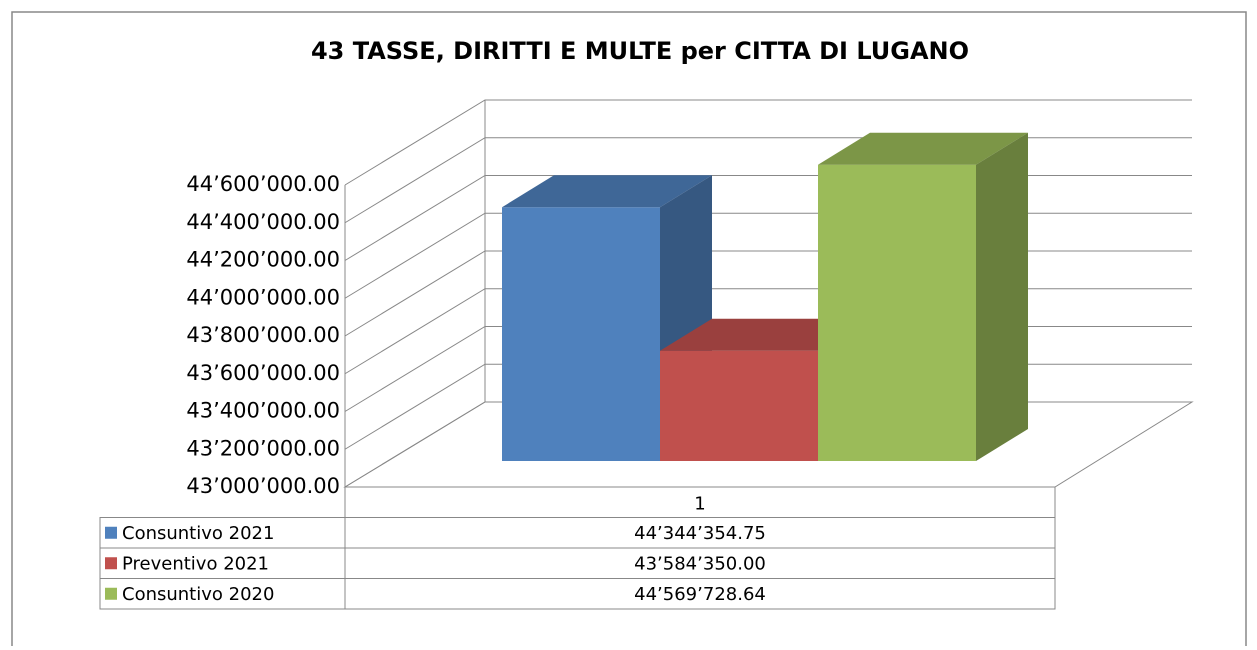 This screenshot has height=650, width=1257. What do you see at coordinates (263, 448) in the screenshot?
I see `y-tick-label: 43’200’000.00` at bounding box center [263, 448].